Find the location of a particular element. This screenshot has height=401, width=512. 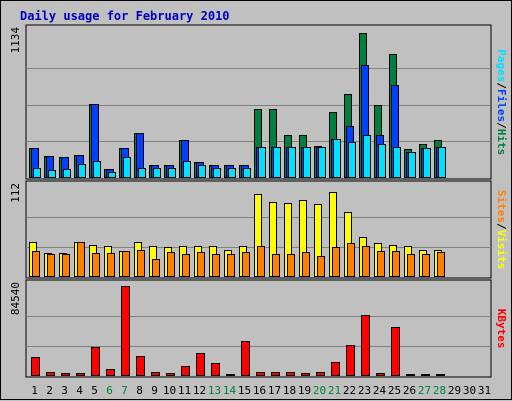

x-tick-label: 2 is located at coordinates (49, 390).